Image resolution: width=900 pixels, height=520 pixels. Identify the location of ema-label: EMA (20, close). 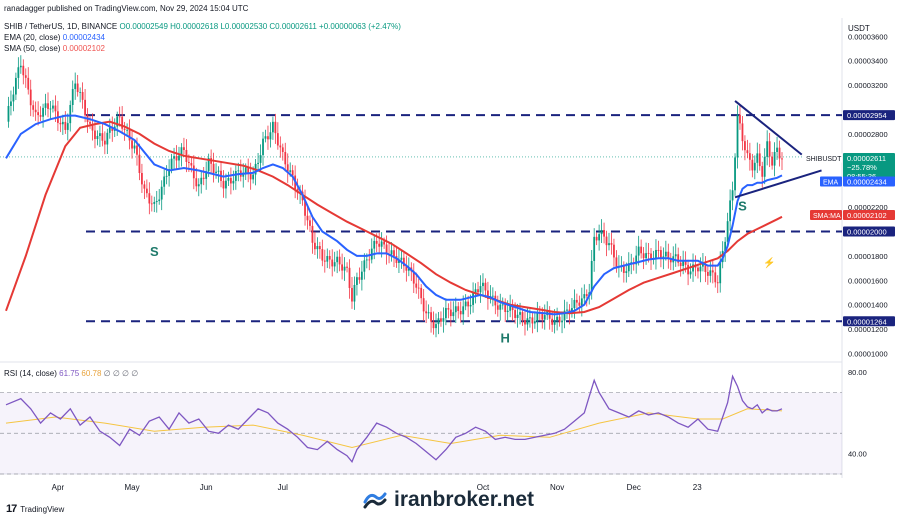
(32, 37).